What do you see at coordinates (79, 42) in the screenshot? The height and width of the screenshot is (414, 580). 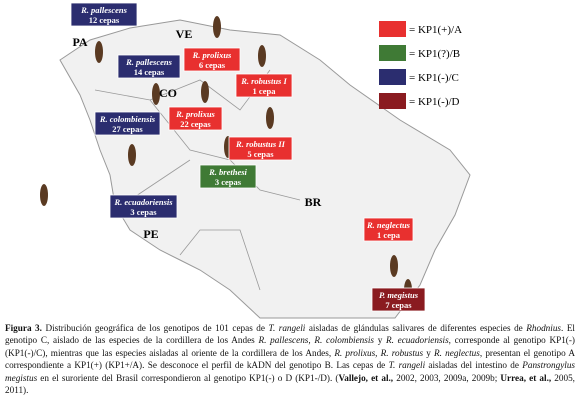 I see `country-label: PA` at bounding box center [79, 42].